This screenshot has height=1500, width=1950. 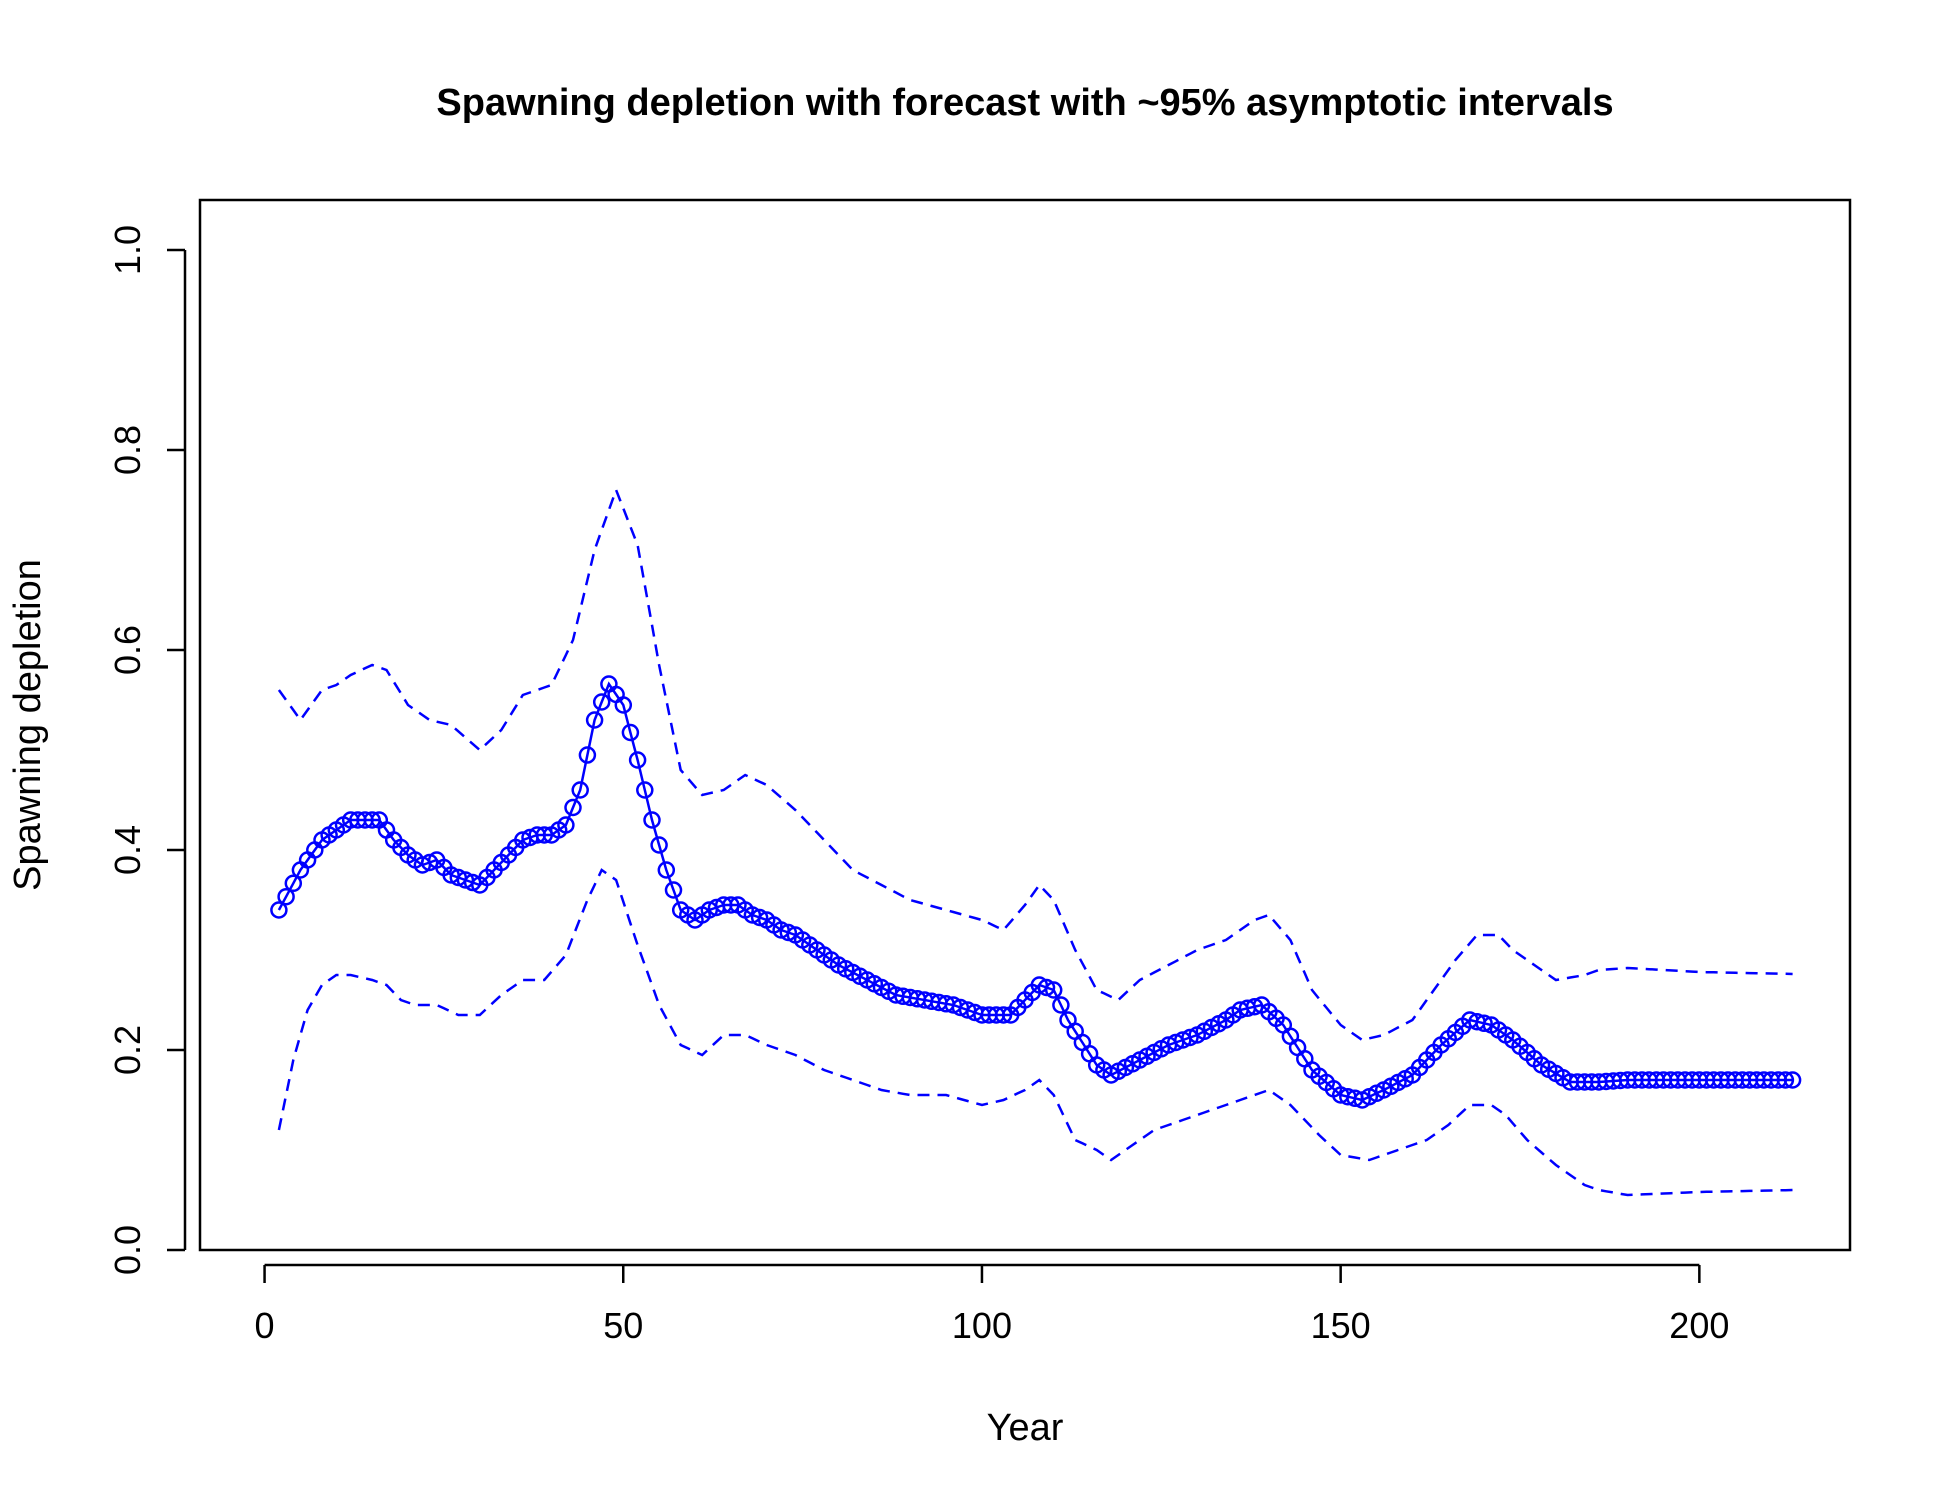 I want to click on x-axis-label: Year, so click(x=1025, y=1428).